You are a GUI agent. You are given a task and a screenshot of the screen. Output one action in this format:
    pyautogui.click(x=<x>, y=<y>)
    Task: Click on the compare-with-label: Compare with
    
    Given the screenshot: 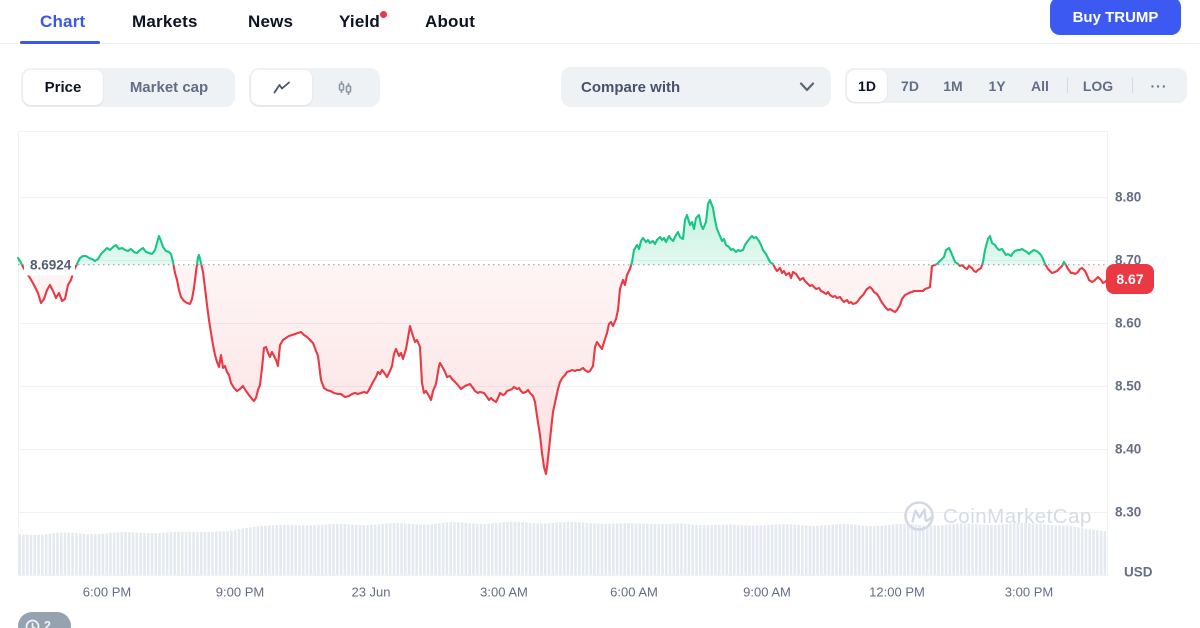 What is the action you would take?
    pyautogui.click(x=631, y=87)
    